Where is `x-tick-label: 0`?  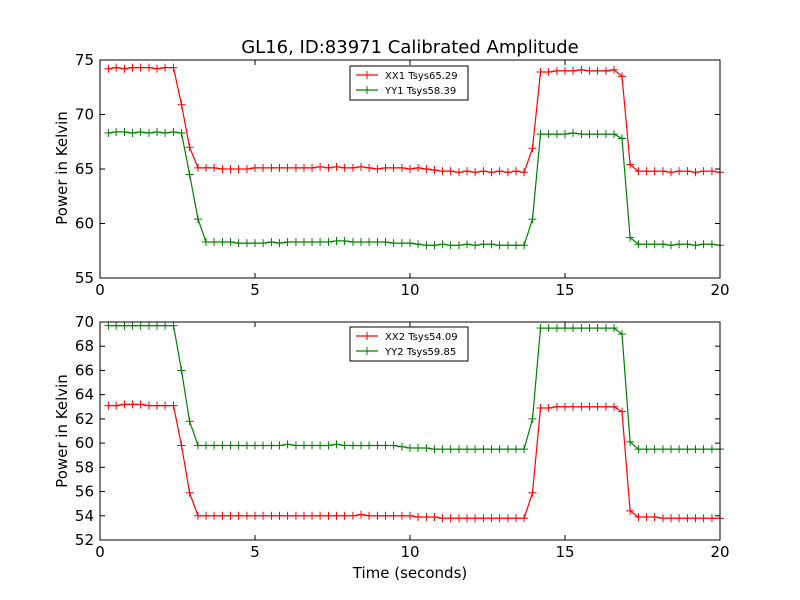
x-tick-label: 0 is located at coordinates (100, 552).